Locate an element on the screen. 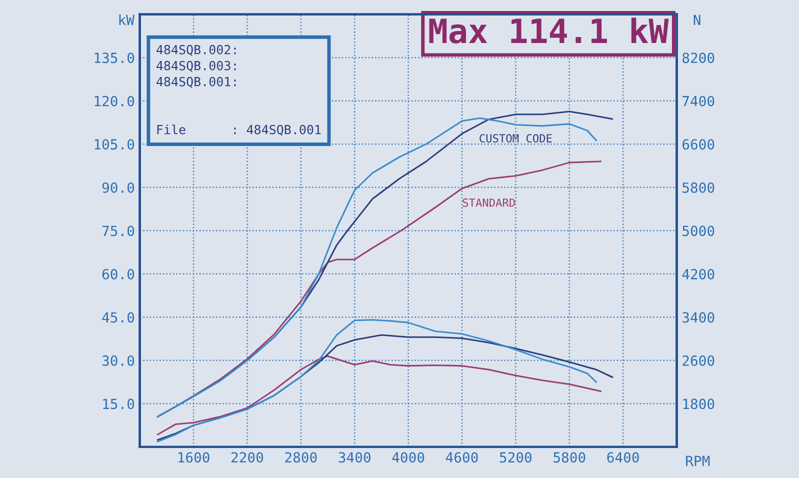  x-tick-label: 6400 is located at coordinates (623, 457).